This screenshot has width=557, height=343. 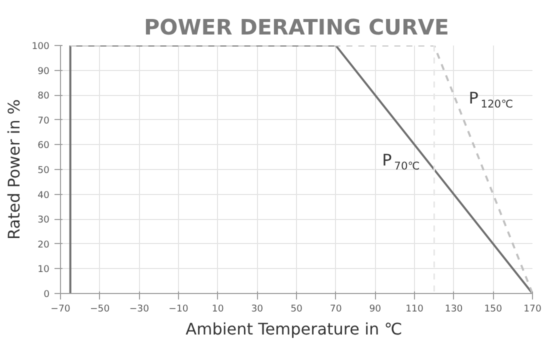 I want to click on x-tick-label: 90, so click(x=375, y=309).